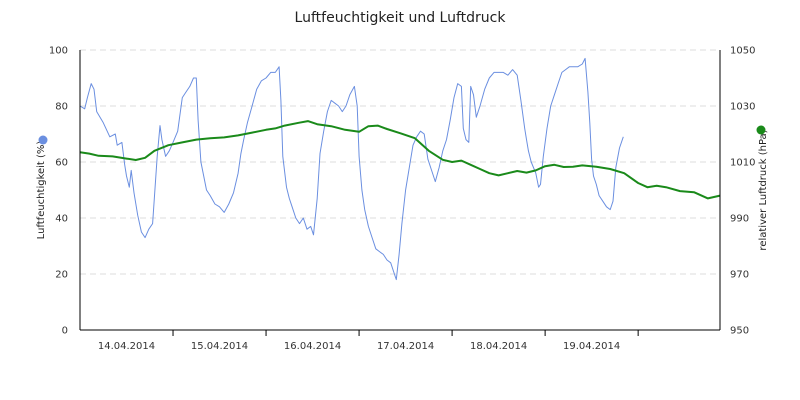  What do you see at coordinates (742, 163) in the screenshot?
I see `y-right-tick-label: 1010` at bounding box center [742, 163].